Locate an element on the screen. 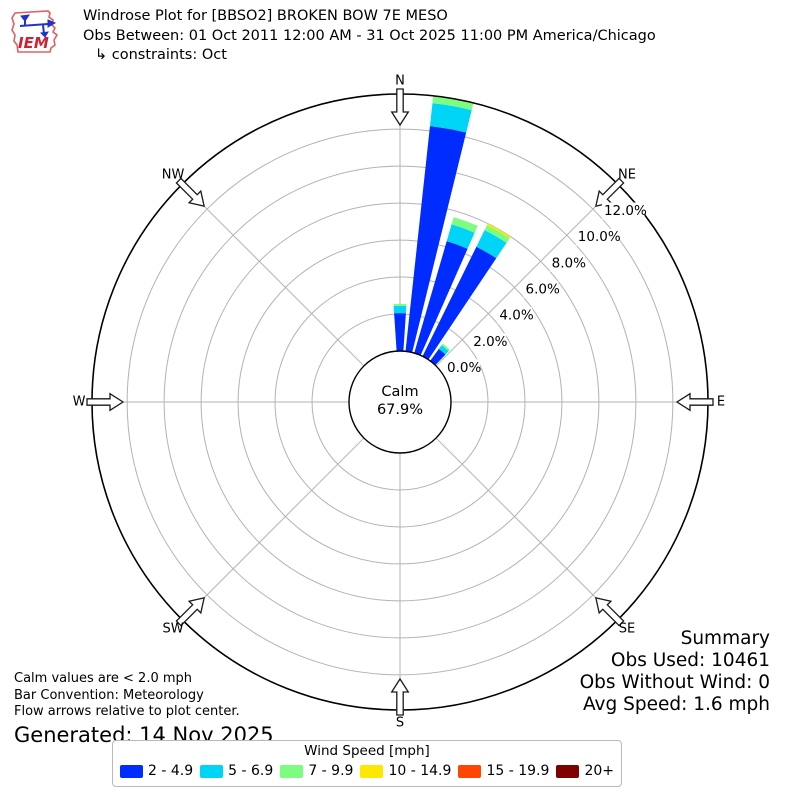 The height and width of the screenshot is (800, 800). radial-tick-label: 2.0% is located at coordinates (490, 342).